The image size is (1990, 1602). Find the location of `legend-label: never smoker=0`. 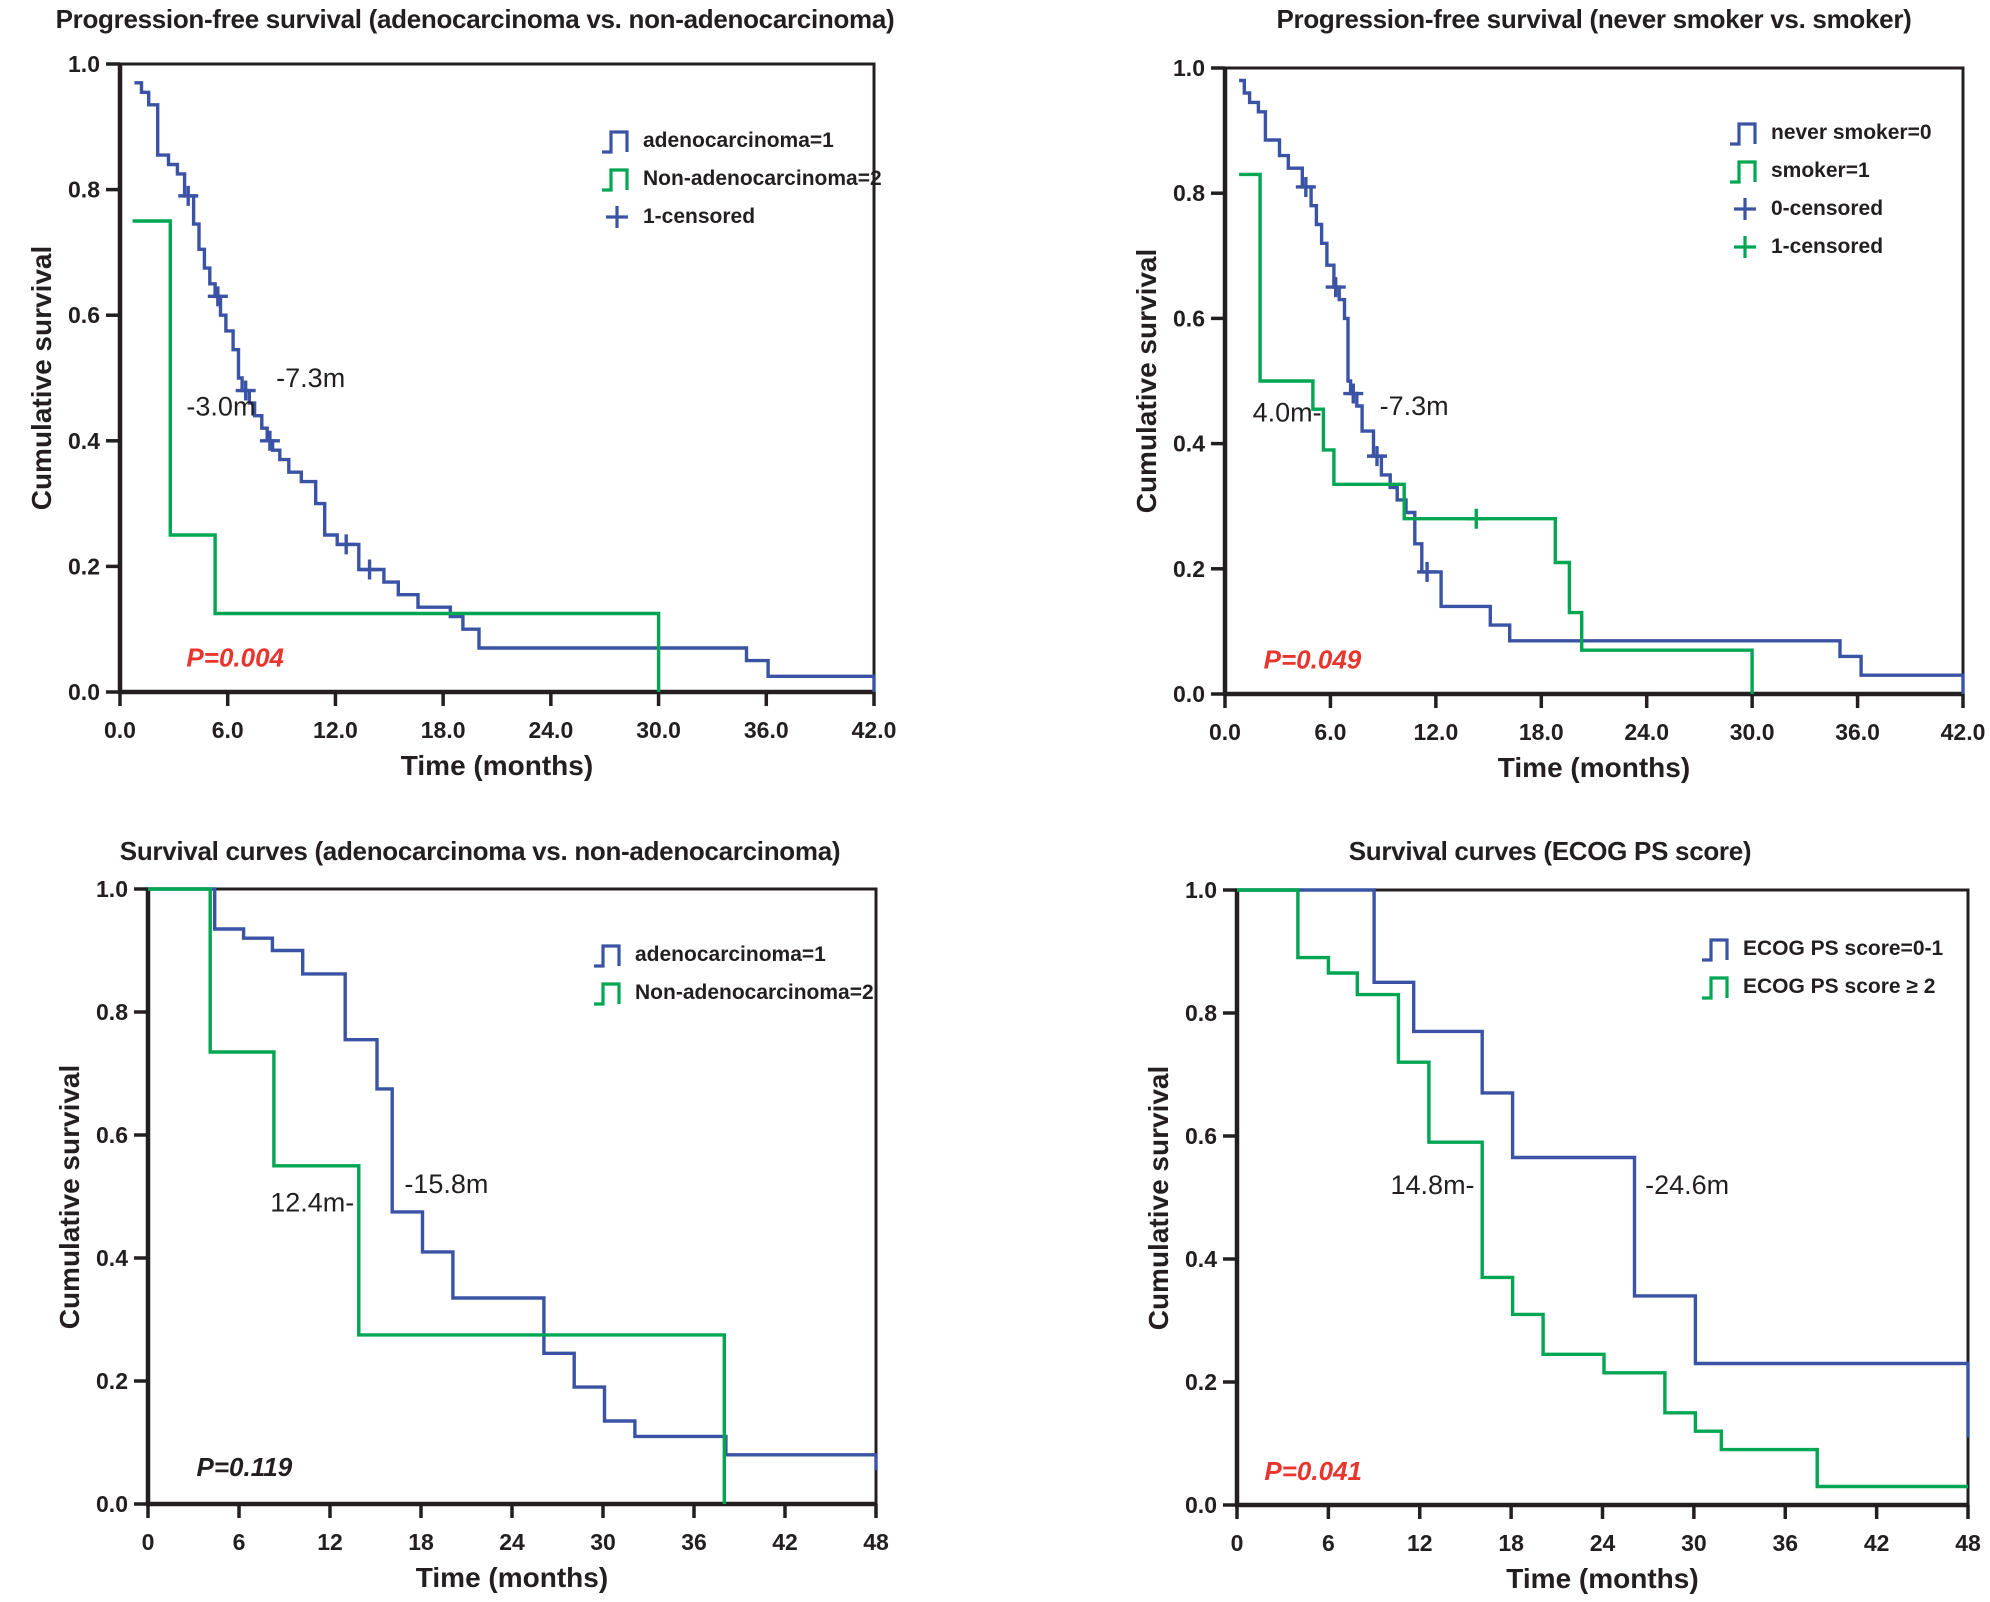

legend-label: never smoker=0 is located at coordinates (1851, 132).